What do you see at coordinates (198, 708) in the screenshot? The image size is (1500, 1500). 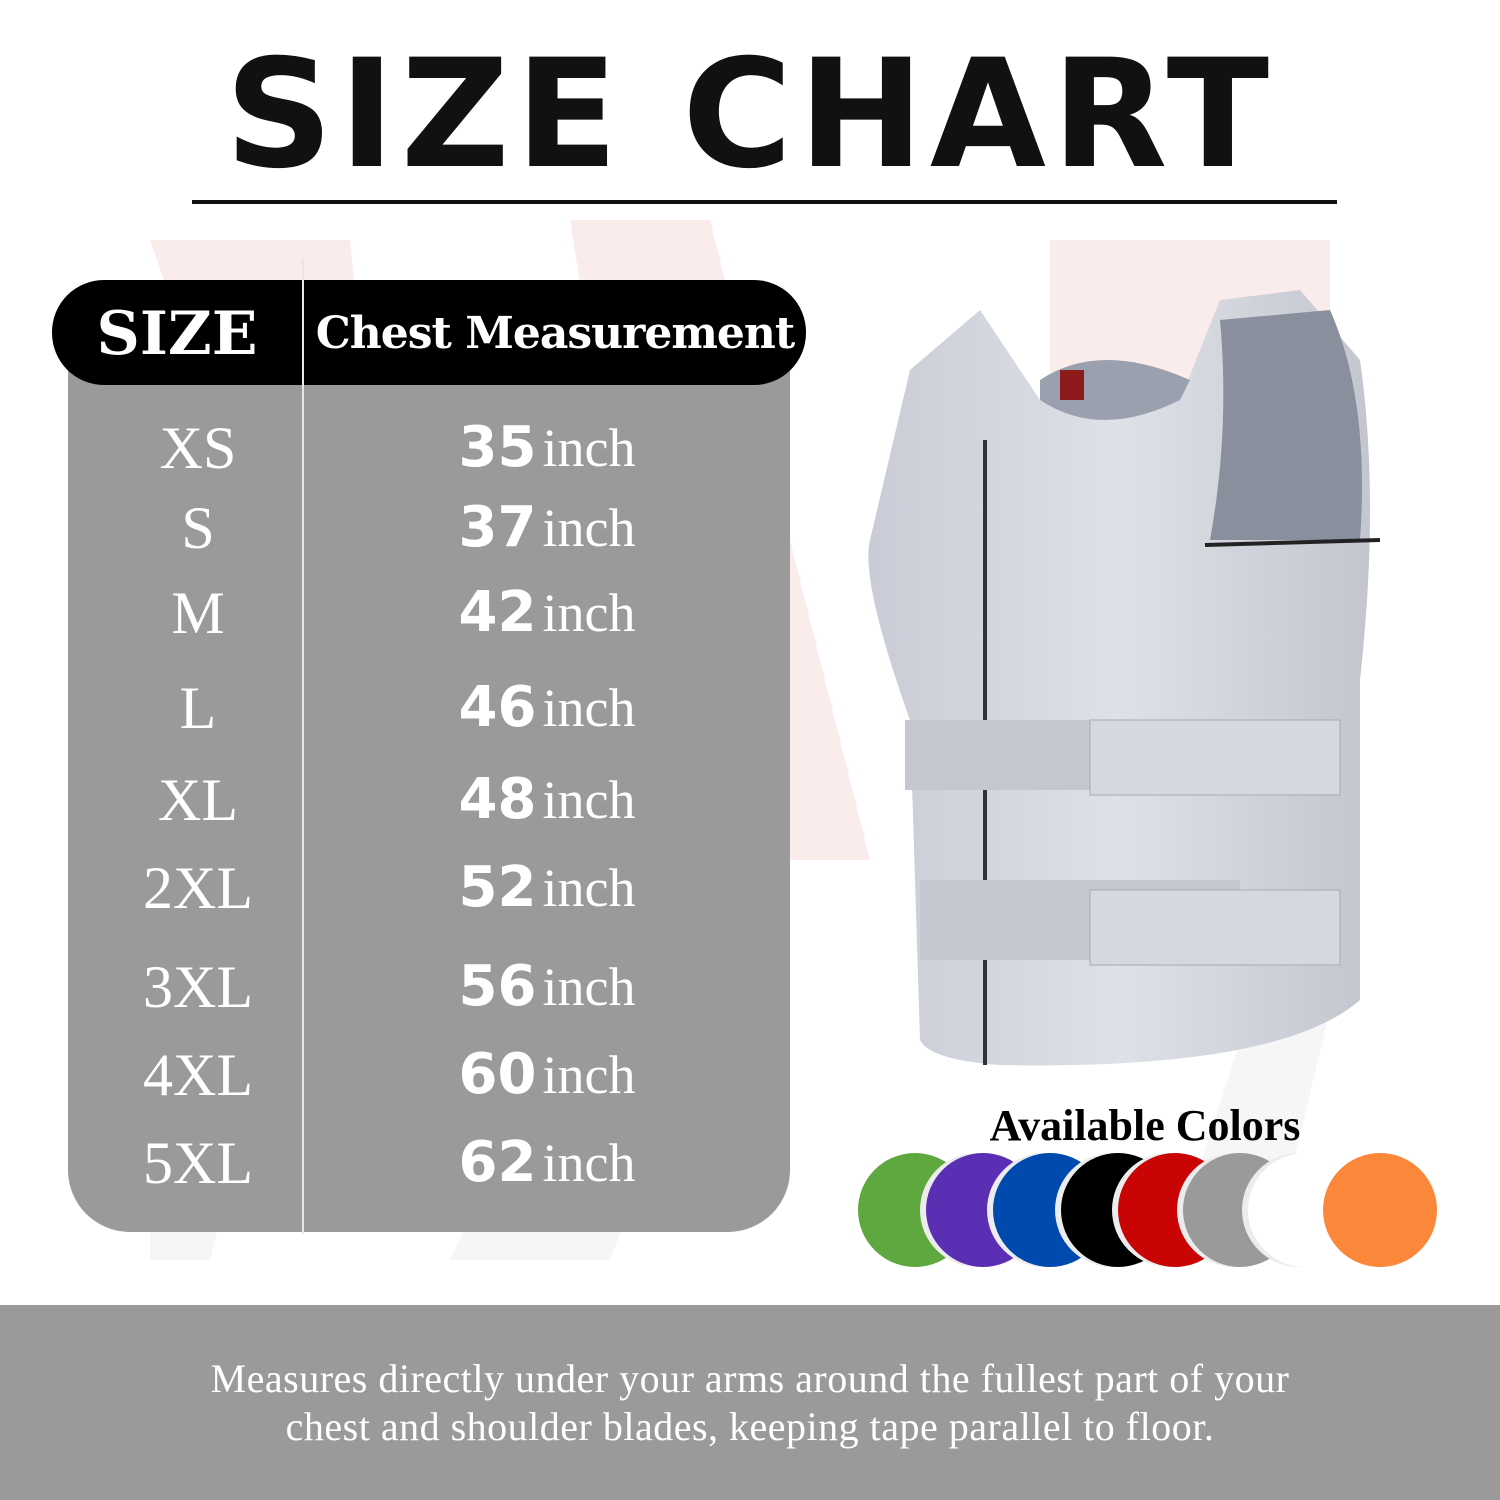 I see `size-label: L` at bounding box center [198, 708].